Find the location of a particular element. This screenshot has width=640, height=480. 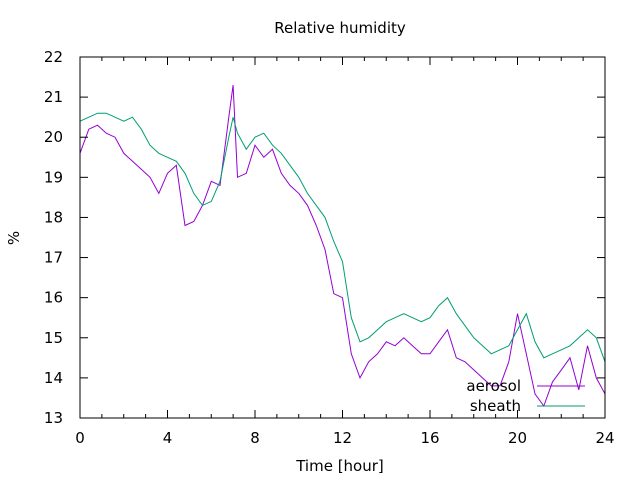

x-tick-label: 24 is located at coordinates (604, 438).